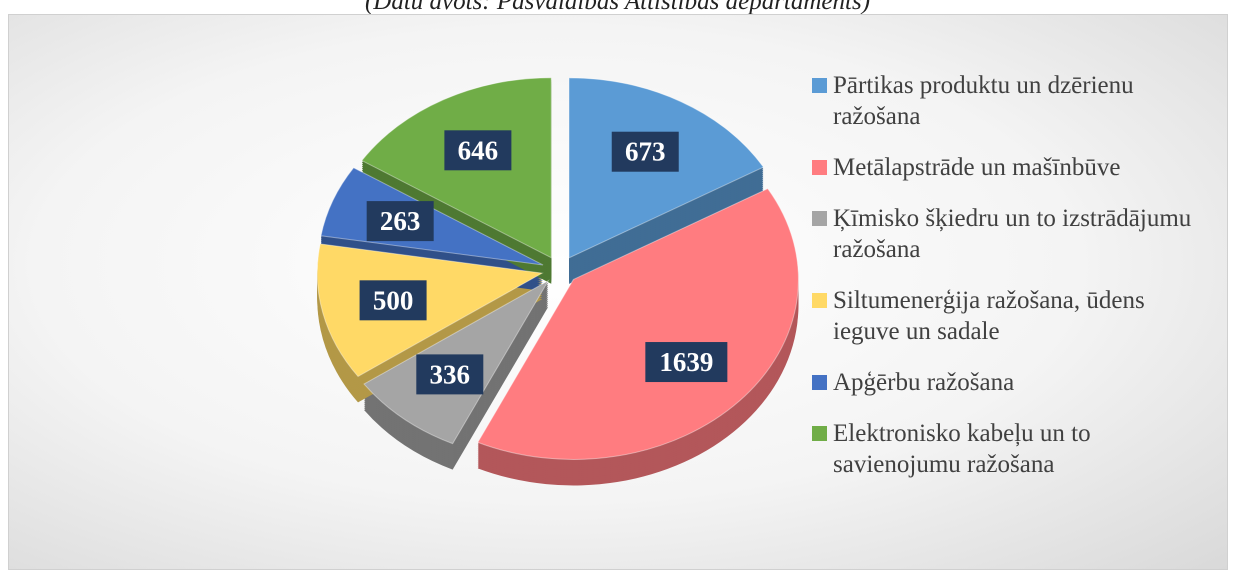  What do you see at coordinates (977, 167) in the screenshot?
I see `legend-label: Metālapstrāde un mašīnbūve` at bounding box center [977, 167].